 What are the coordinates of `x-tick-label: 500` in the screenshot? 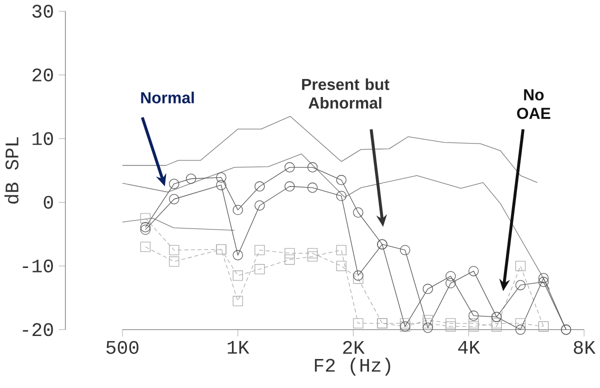 It's located at (122, 347).